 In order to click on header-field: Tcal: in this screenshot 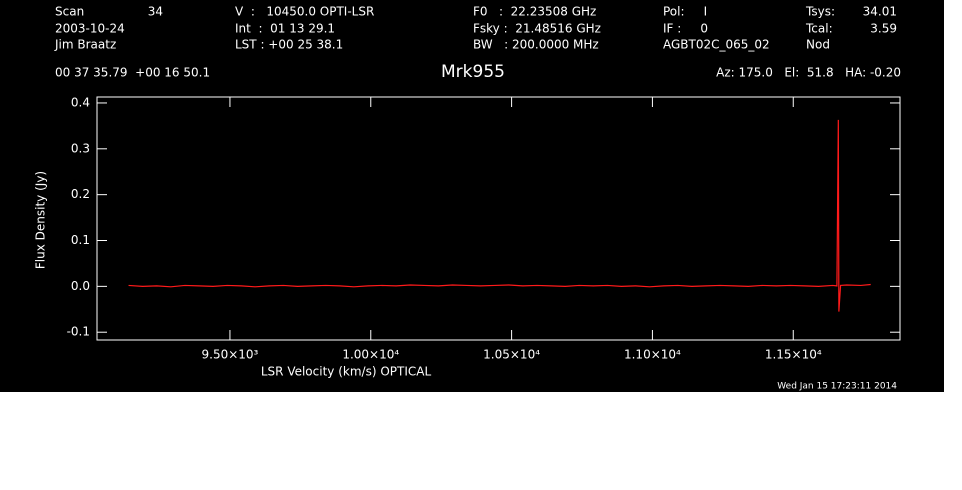, I will do `click(819, 29)`.